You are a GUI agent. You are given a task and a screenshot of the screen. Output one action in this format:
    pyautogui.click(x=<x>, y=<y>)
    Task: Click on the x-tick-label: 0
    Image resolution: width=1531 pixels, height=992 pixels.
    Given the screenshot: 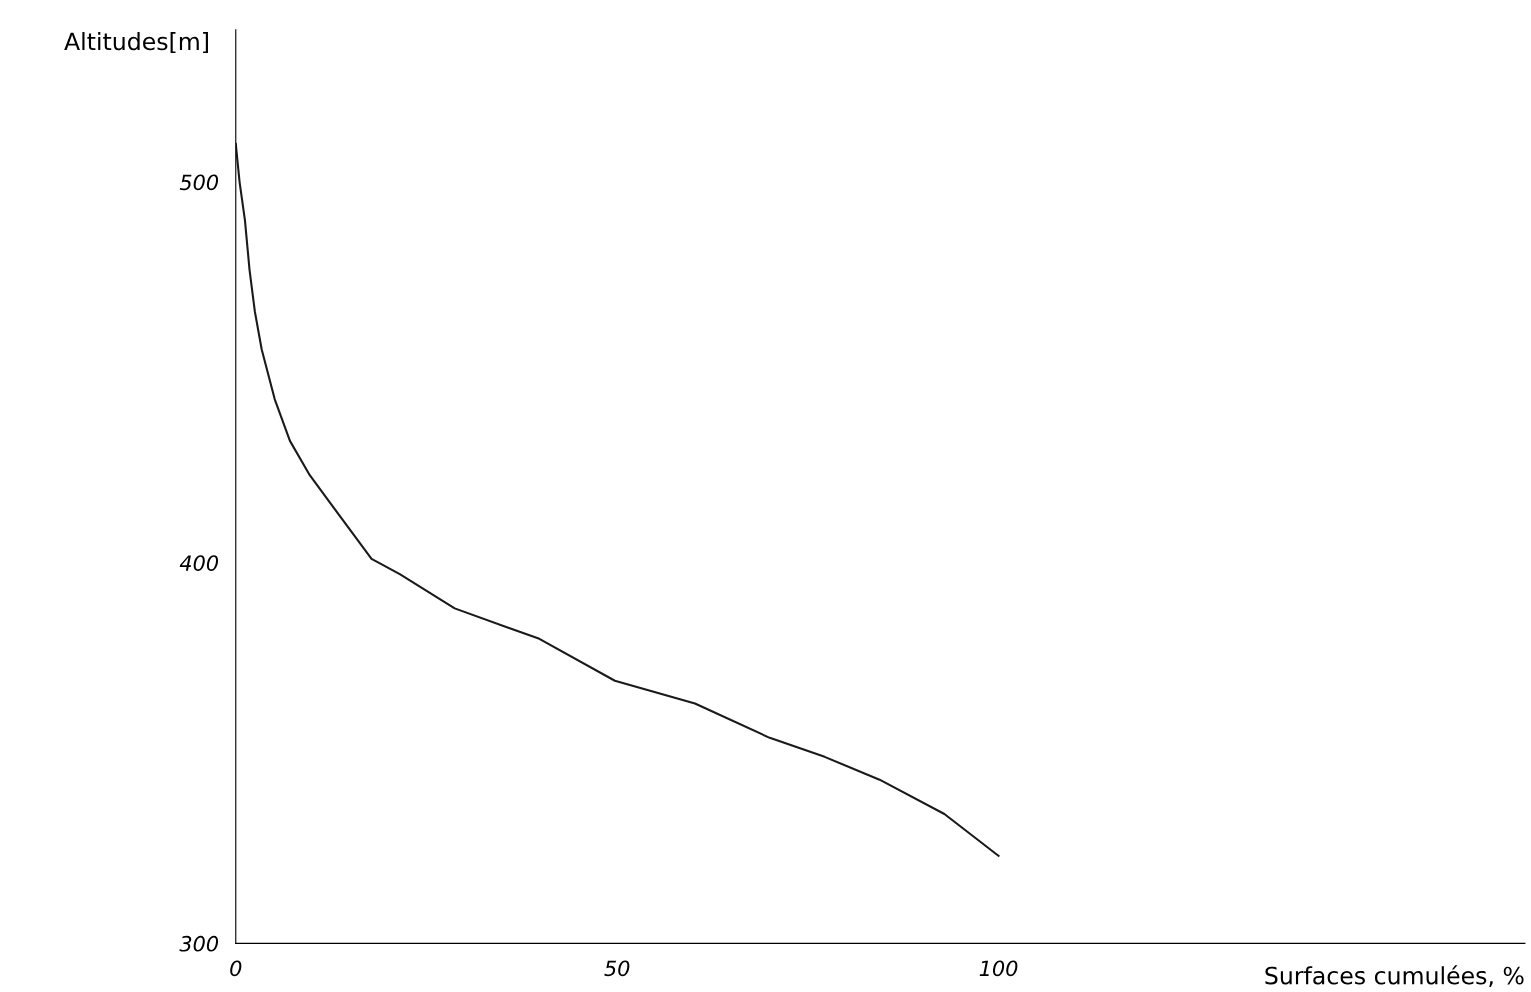 What is the action you would take?
    pyautogui.click(x=236, y=968)
    